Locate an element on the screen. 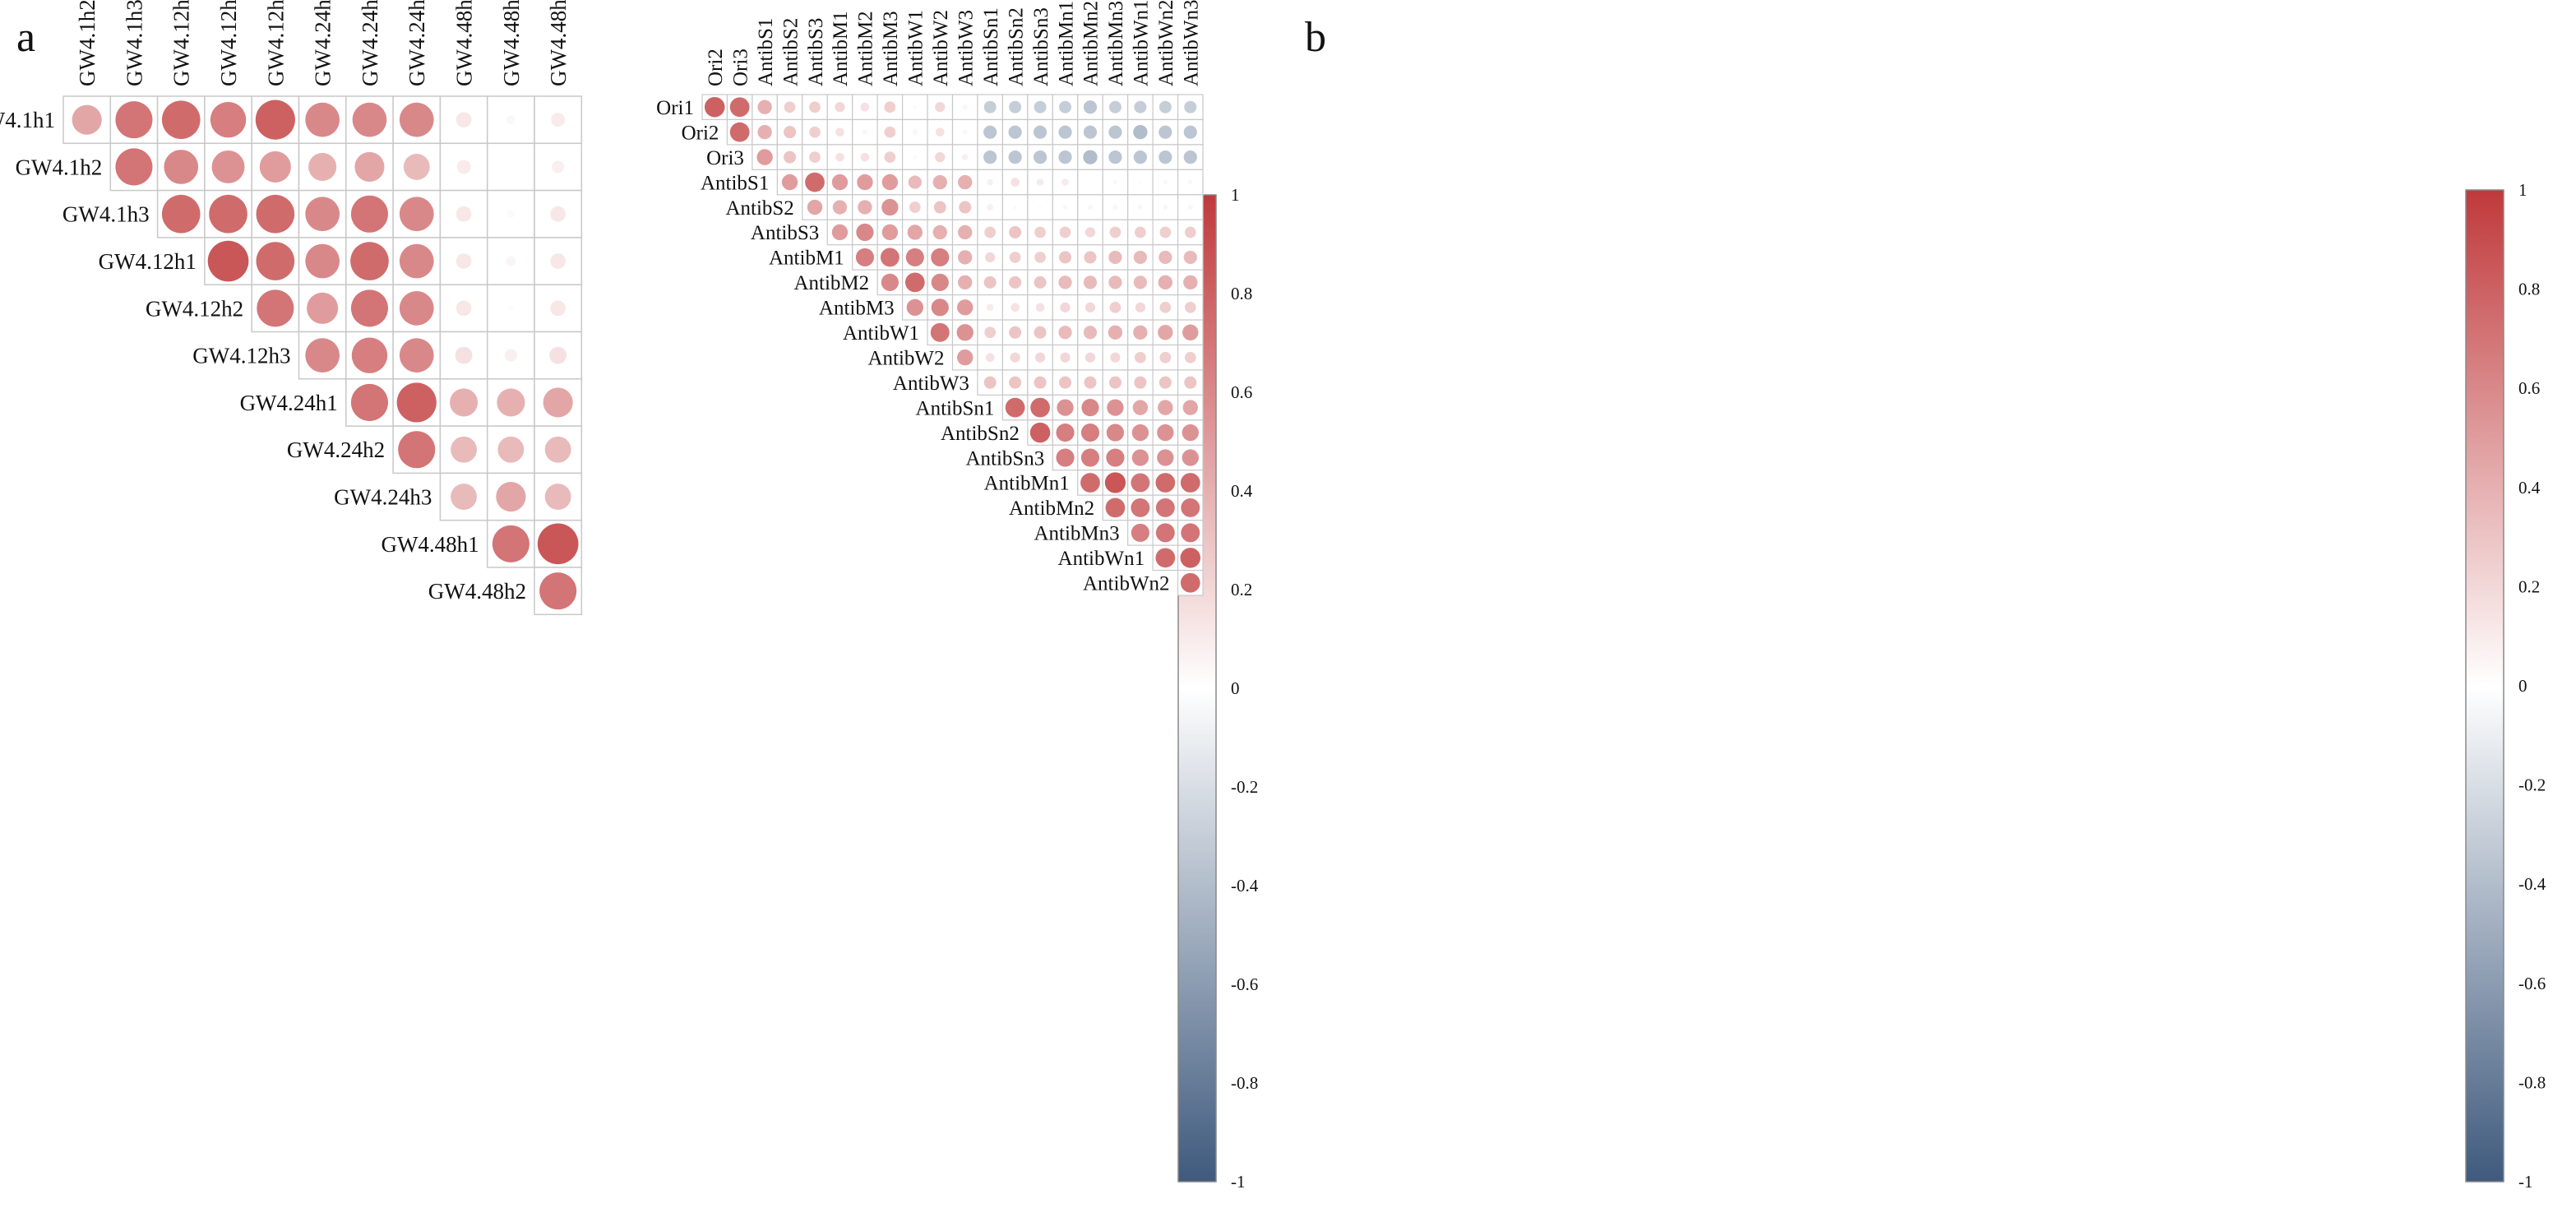 This screenshot has width=2576, height=1208. row-label-b-9: AntibW1 is located at coordinates (881, 334).